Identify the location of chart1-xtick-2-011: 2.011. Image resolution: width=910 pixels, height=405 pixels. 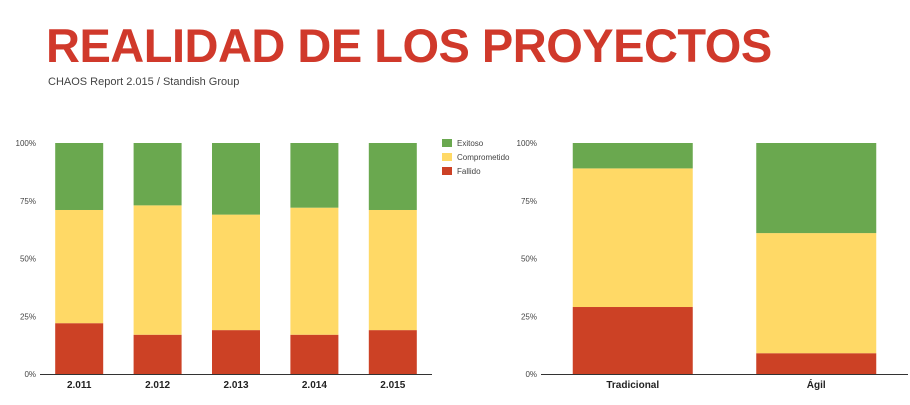
(79, 385).